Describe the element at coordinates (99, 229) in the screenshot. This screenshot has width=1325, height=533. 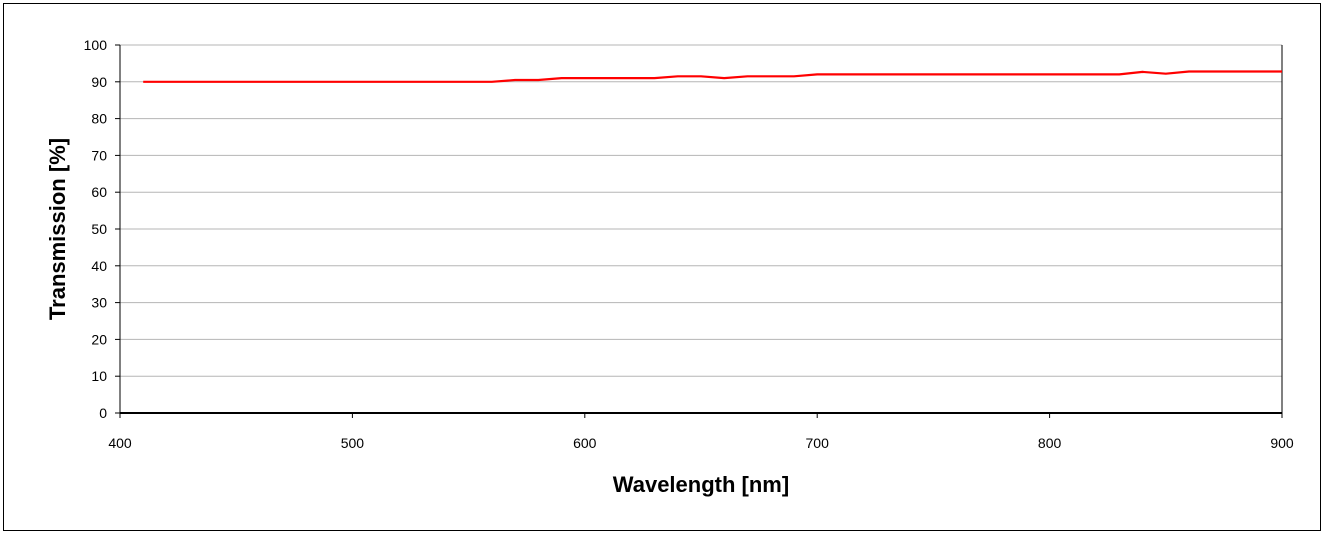
I see `y-tick-label-50: 50` at that location.